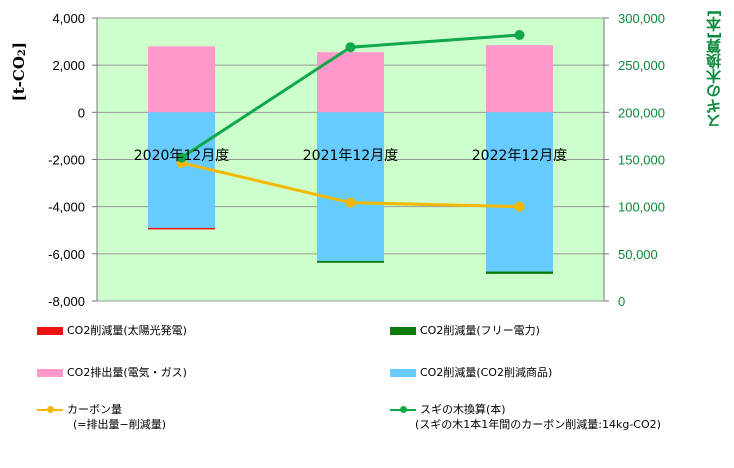  Describe the element at coordinates (66, 254) in the screenshot. I see `y-tick-label: -6,000` at that location.